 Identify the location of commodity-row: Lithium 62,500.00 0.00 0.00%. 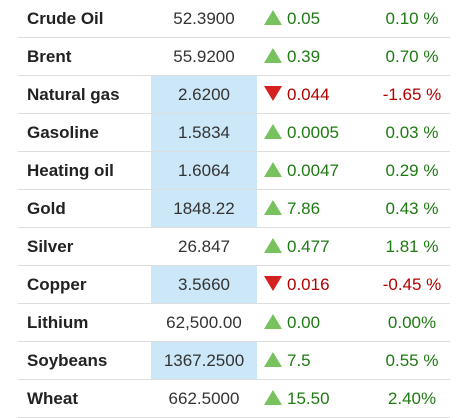
(234, 322).